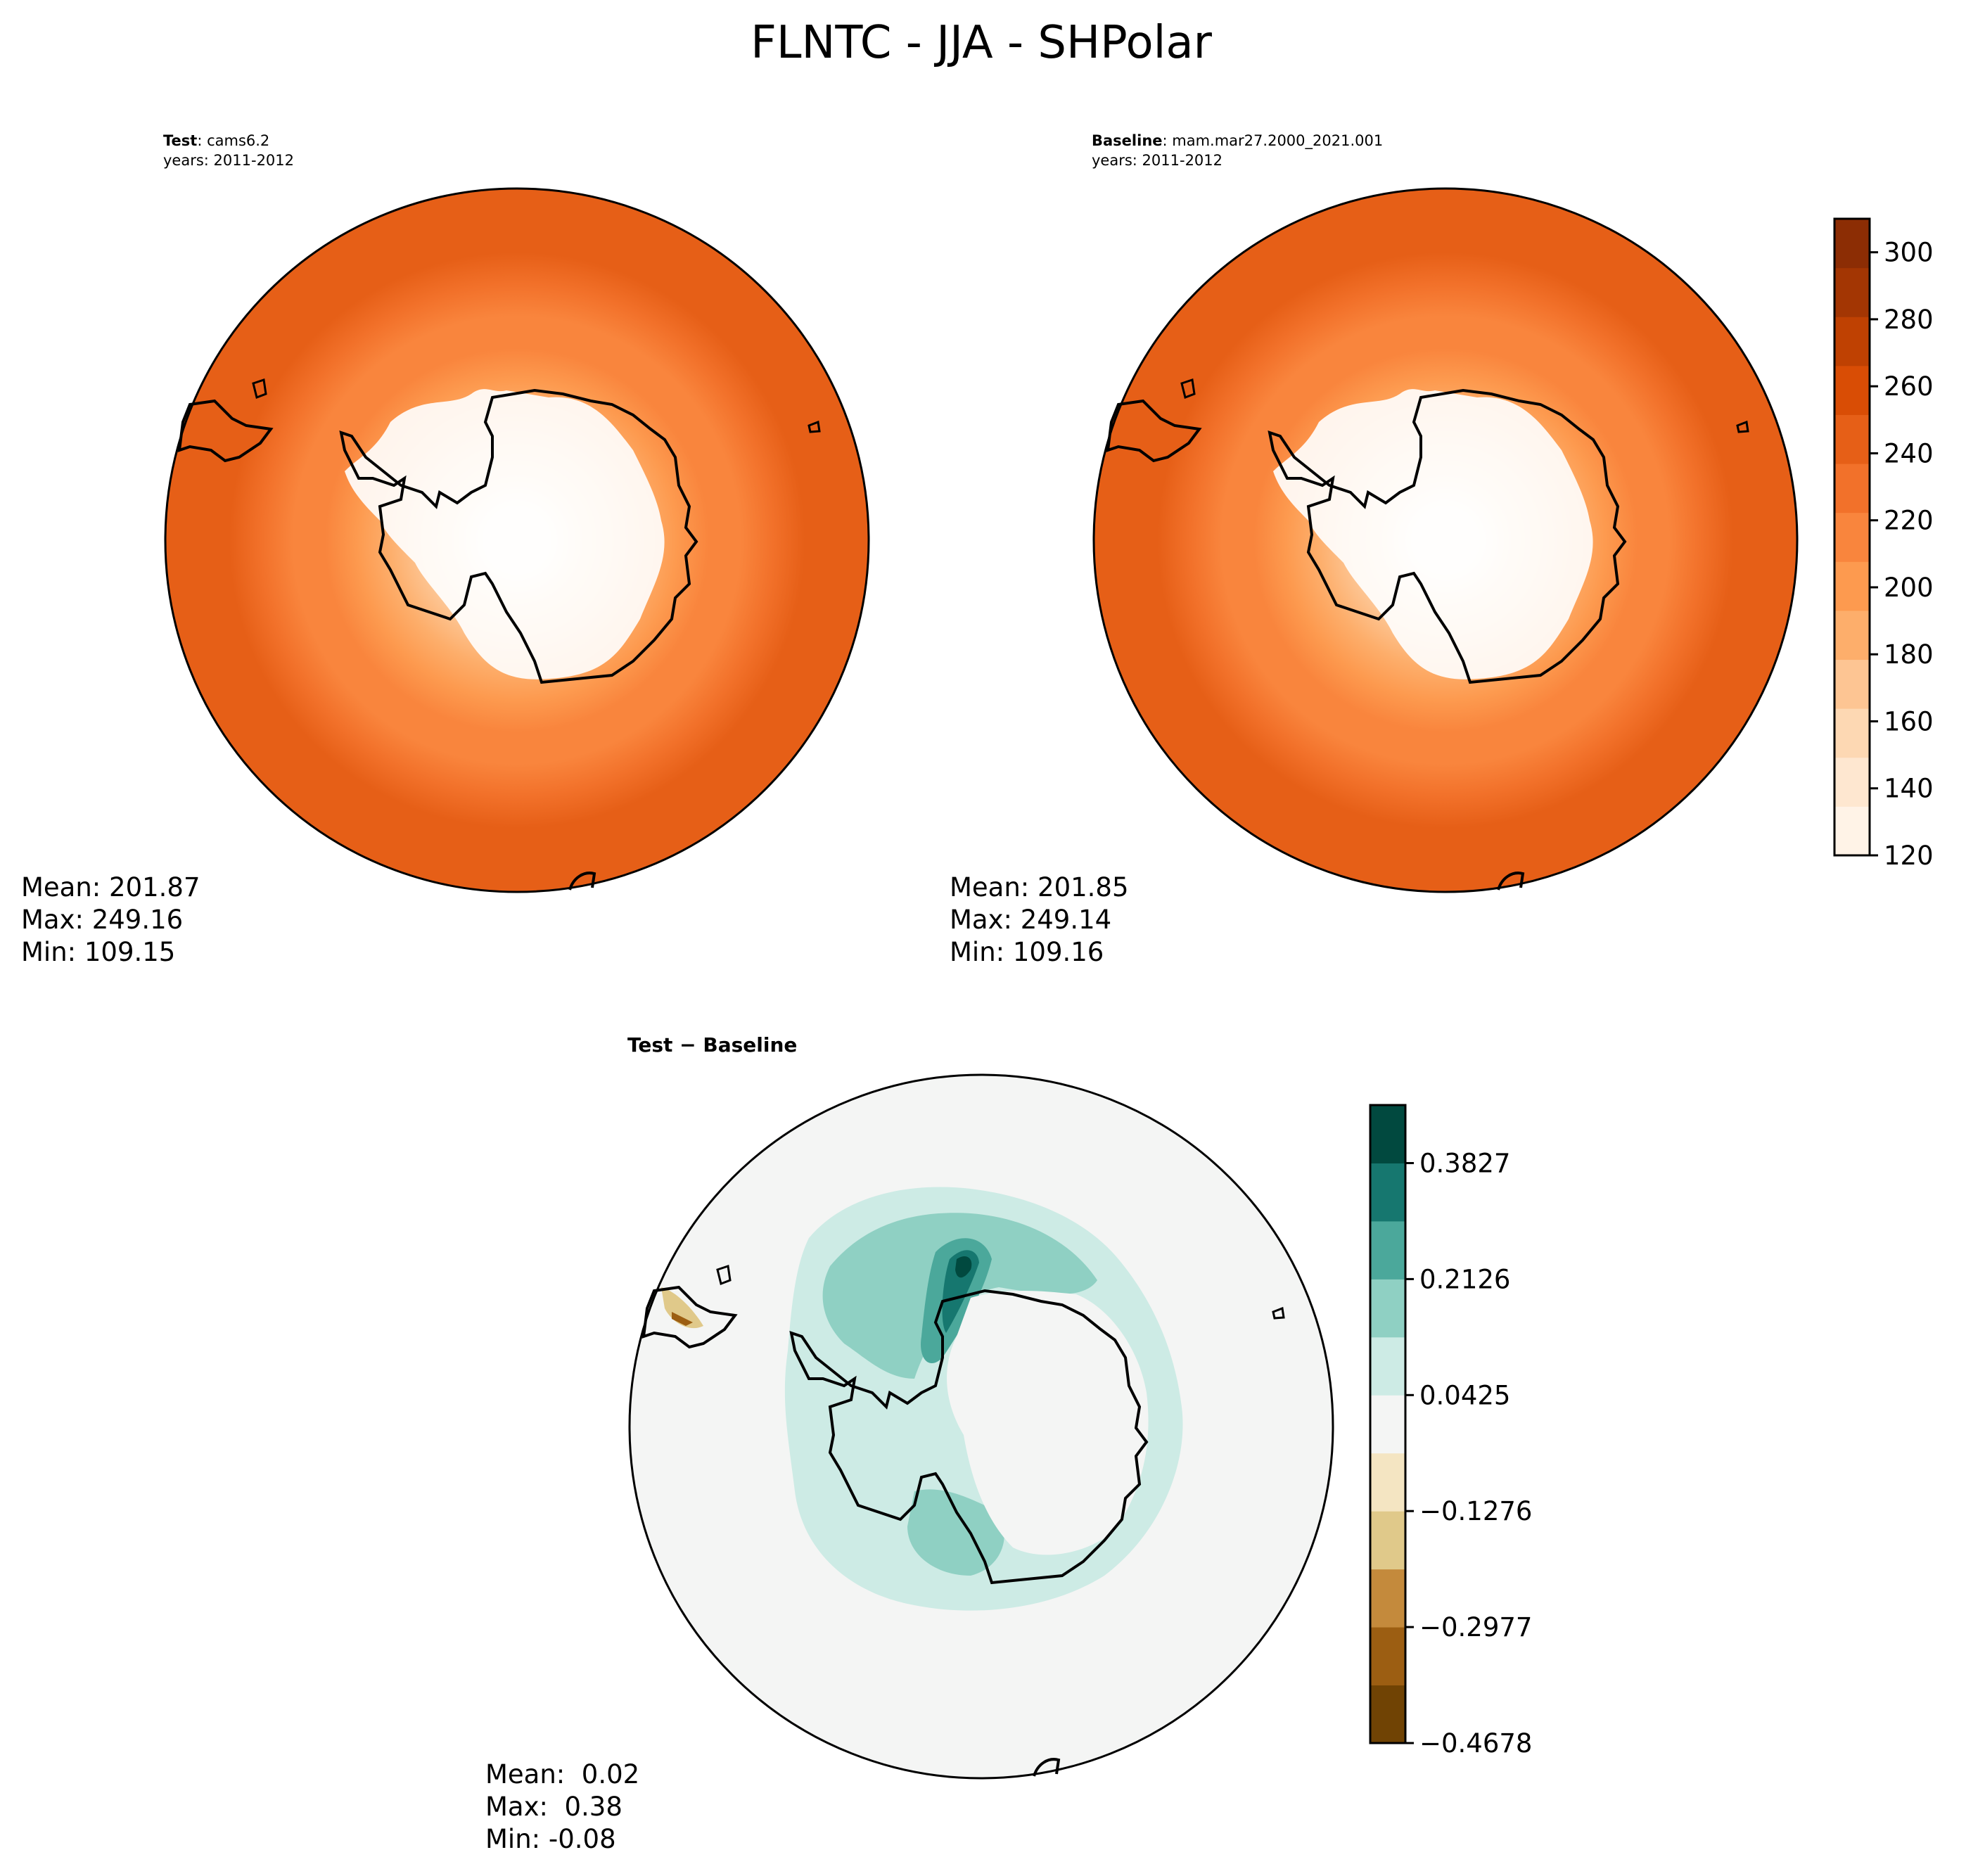  What do you see at coordinates (1909, 320) in the screenshot?
I see `colorbar-tick-label: 280` at bounding box center [1909, 320].